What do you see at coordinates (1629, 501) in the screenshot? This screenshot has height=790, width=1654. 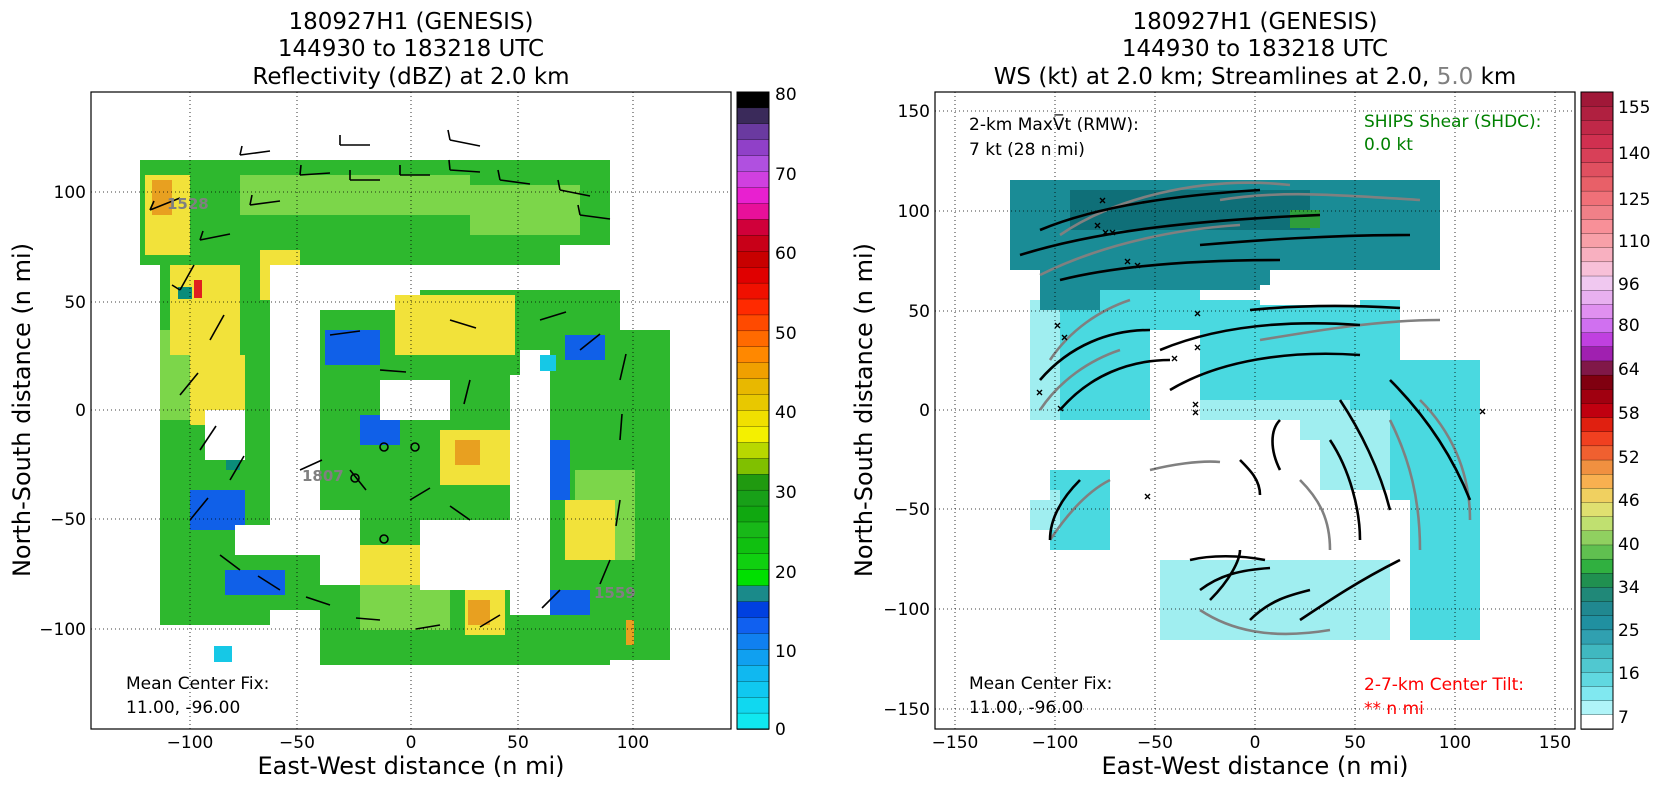 I see `right-cb-tick: 46` at bounding box center [1629, 501].